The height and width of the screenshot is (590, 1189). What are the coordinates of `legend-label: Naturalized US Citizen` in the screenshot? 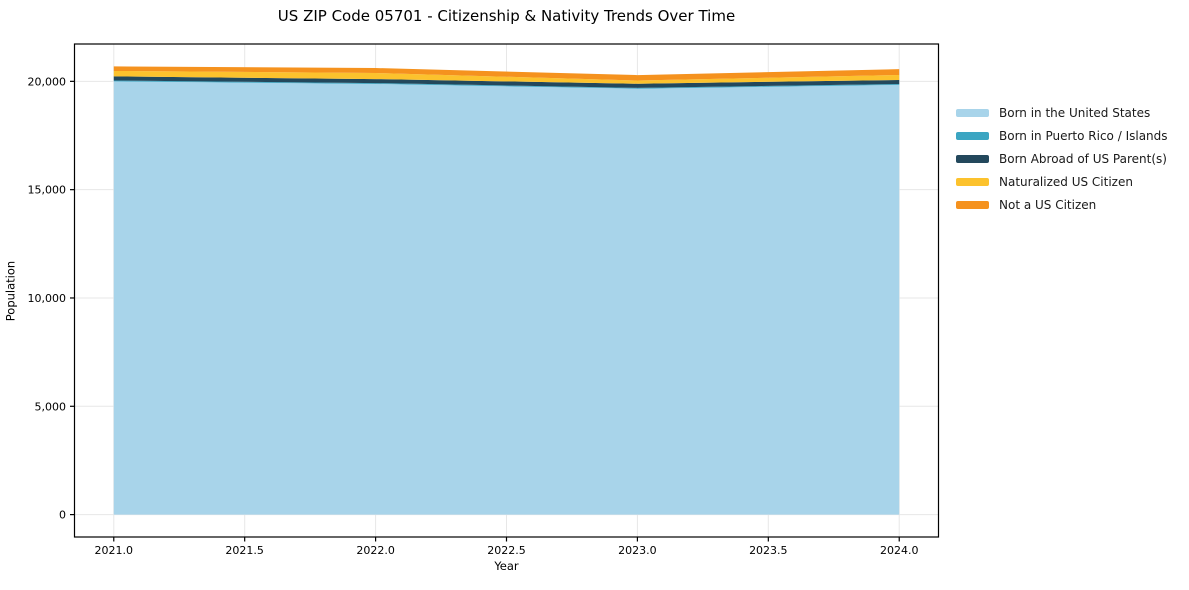 It's located at (1066, 181).